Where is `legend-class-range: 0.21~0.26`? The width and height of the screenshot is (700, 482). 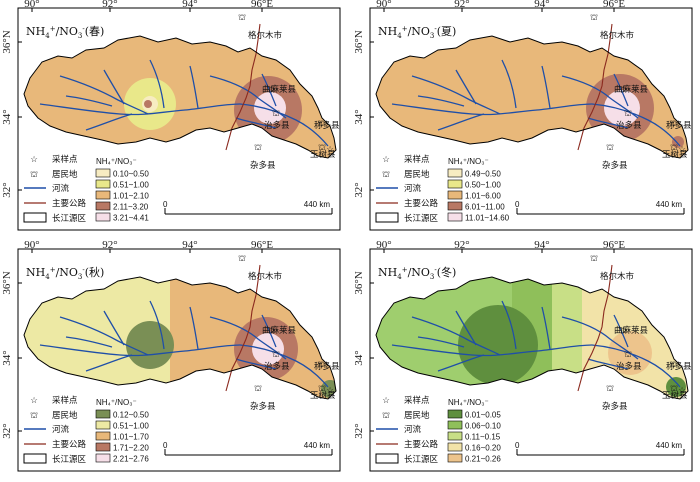 legend-class-range: 0.21~0.26 is located at coordinates (483, 459).